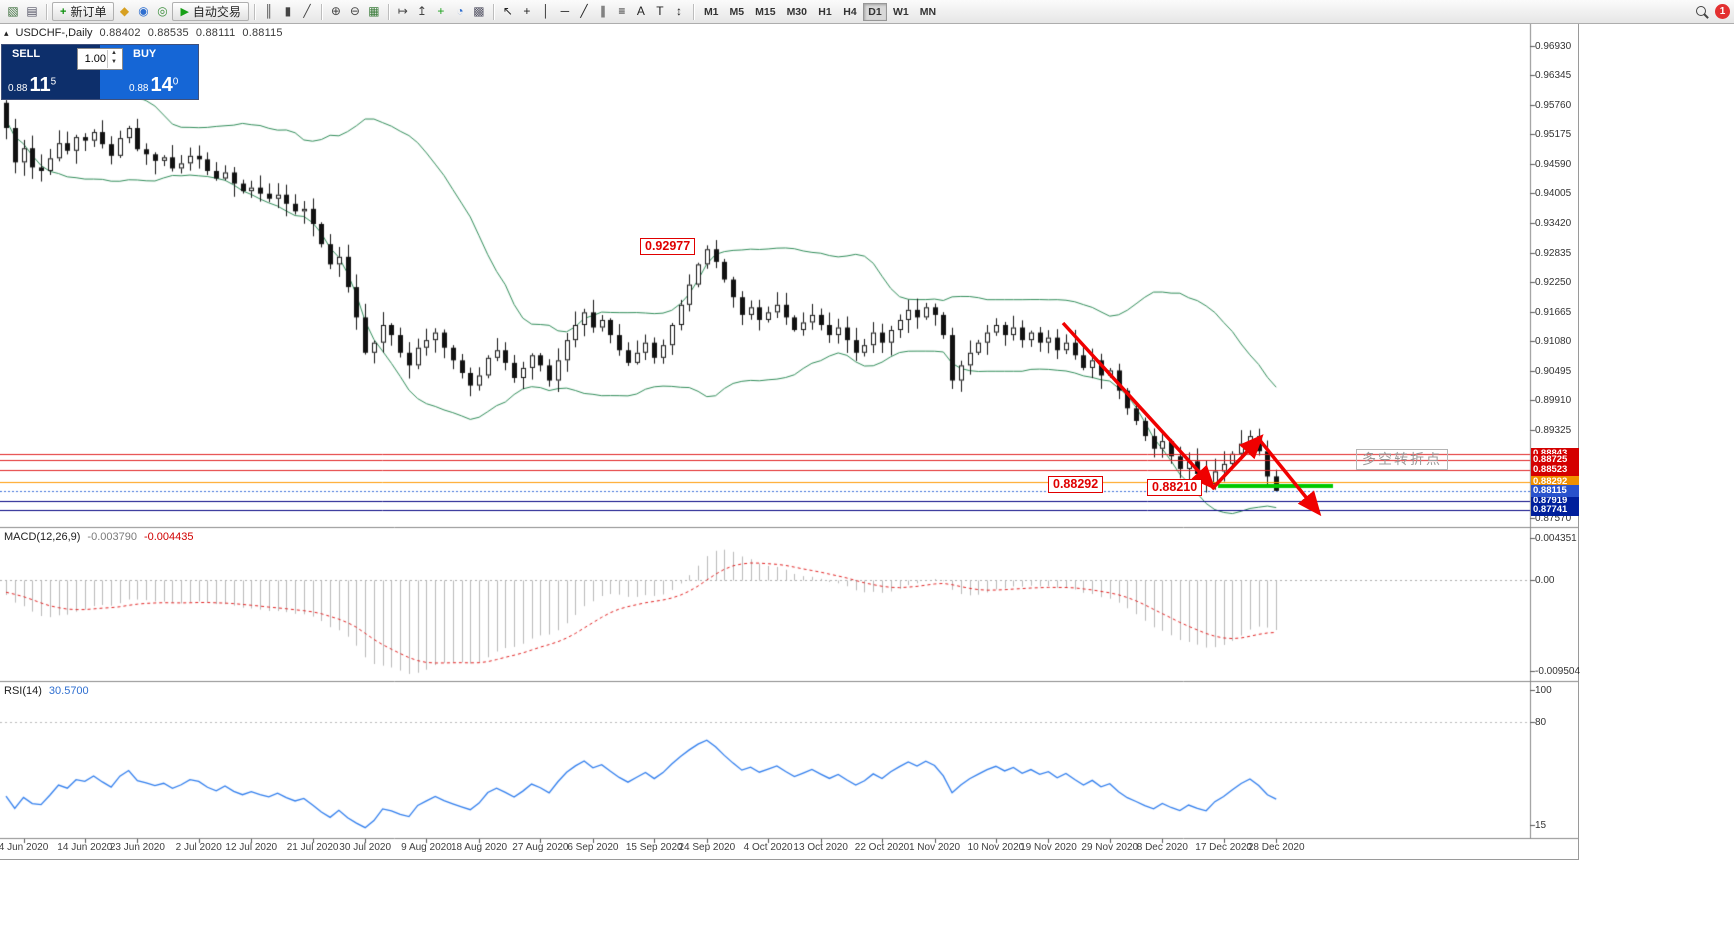 The image size is (1734, 945). What do you see at coordinates (1722, 11) in the screenshot?
I see `notification-badge: 1` at bounding box center [1722, 11].